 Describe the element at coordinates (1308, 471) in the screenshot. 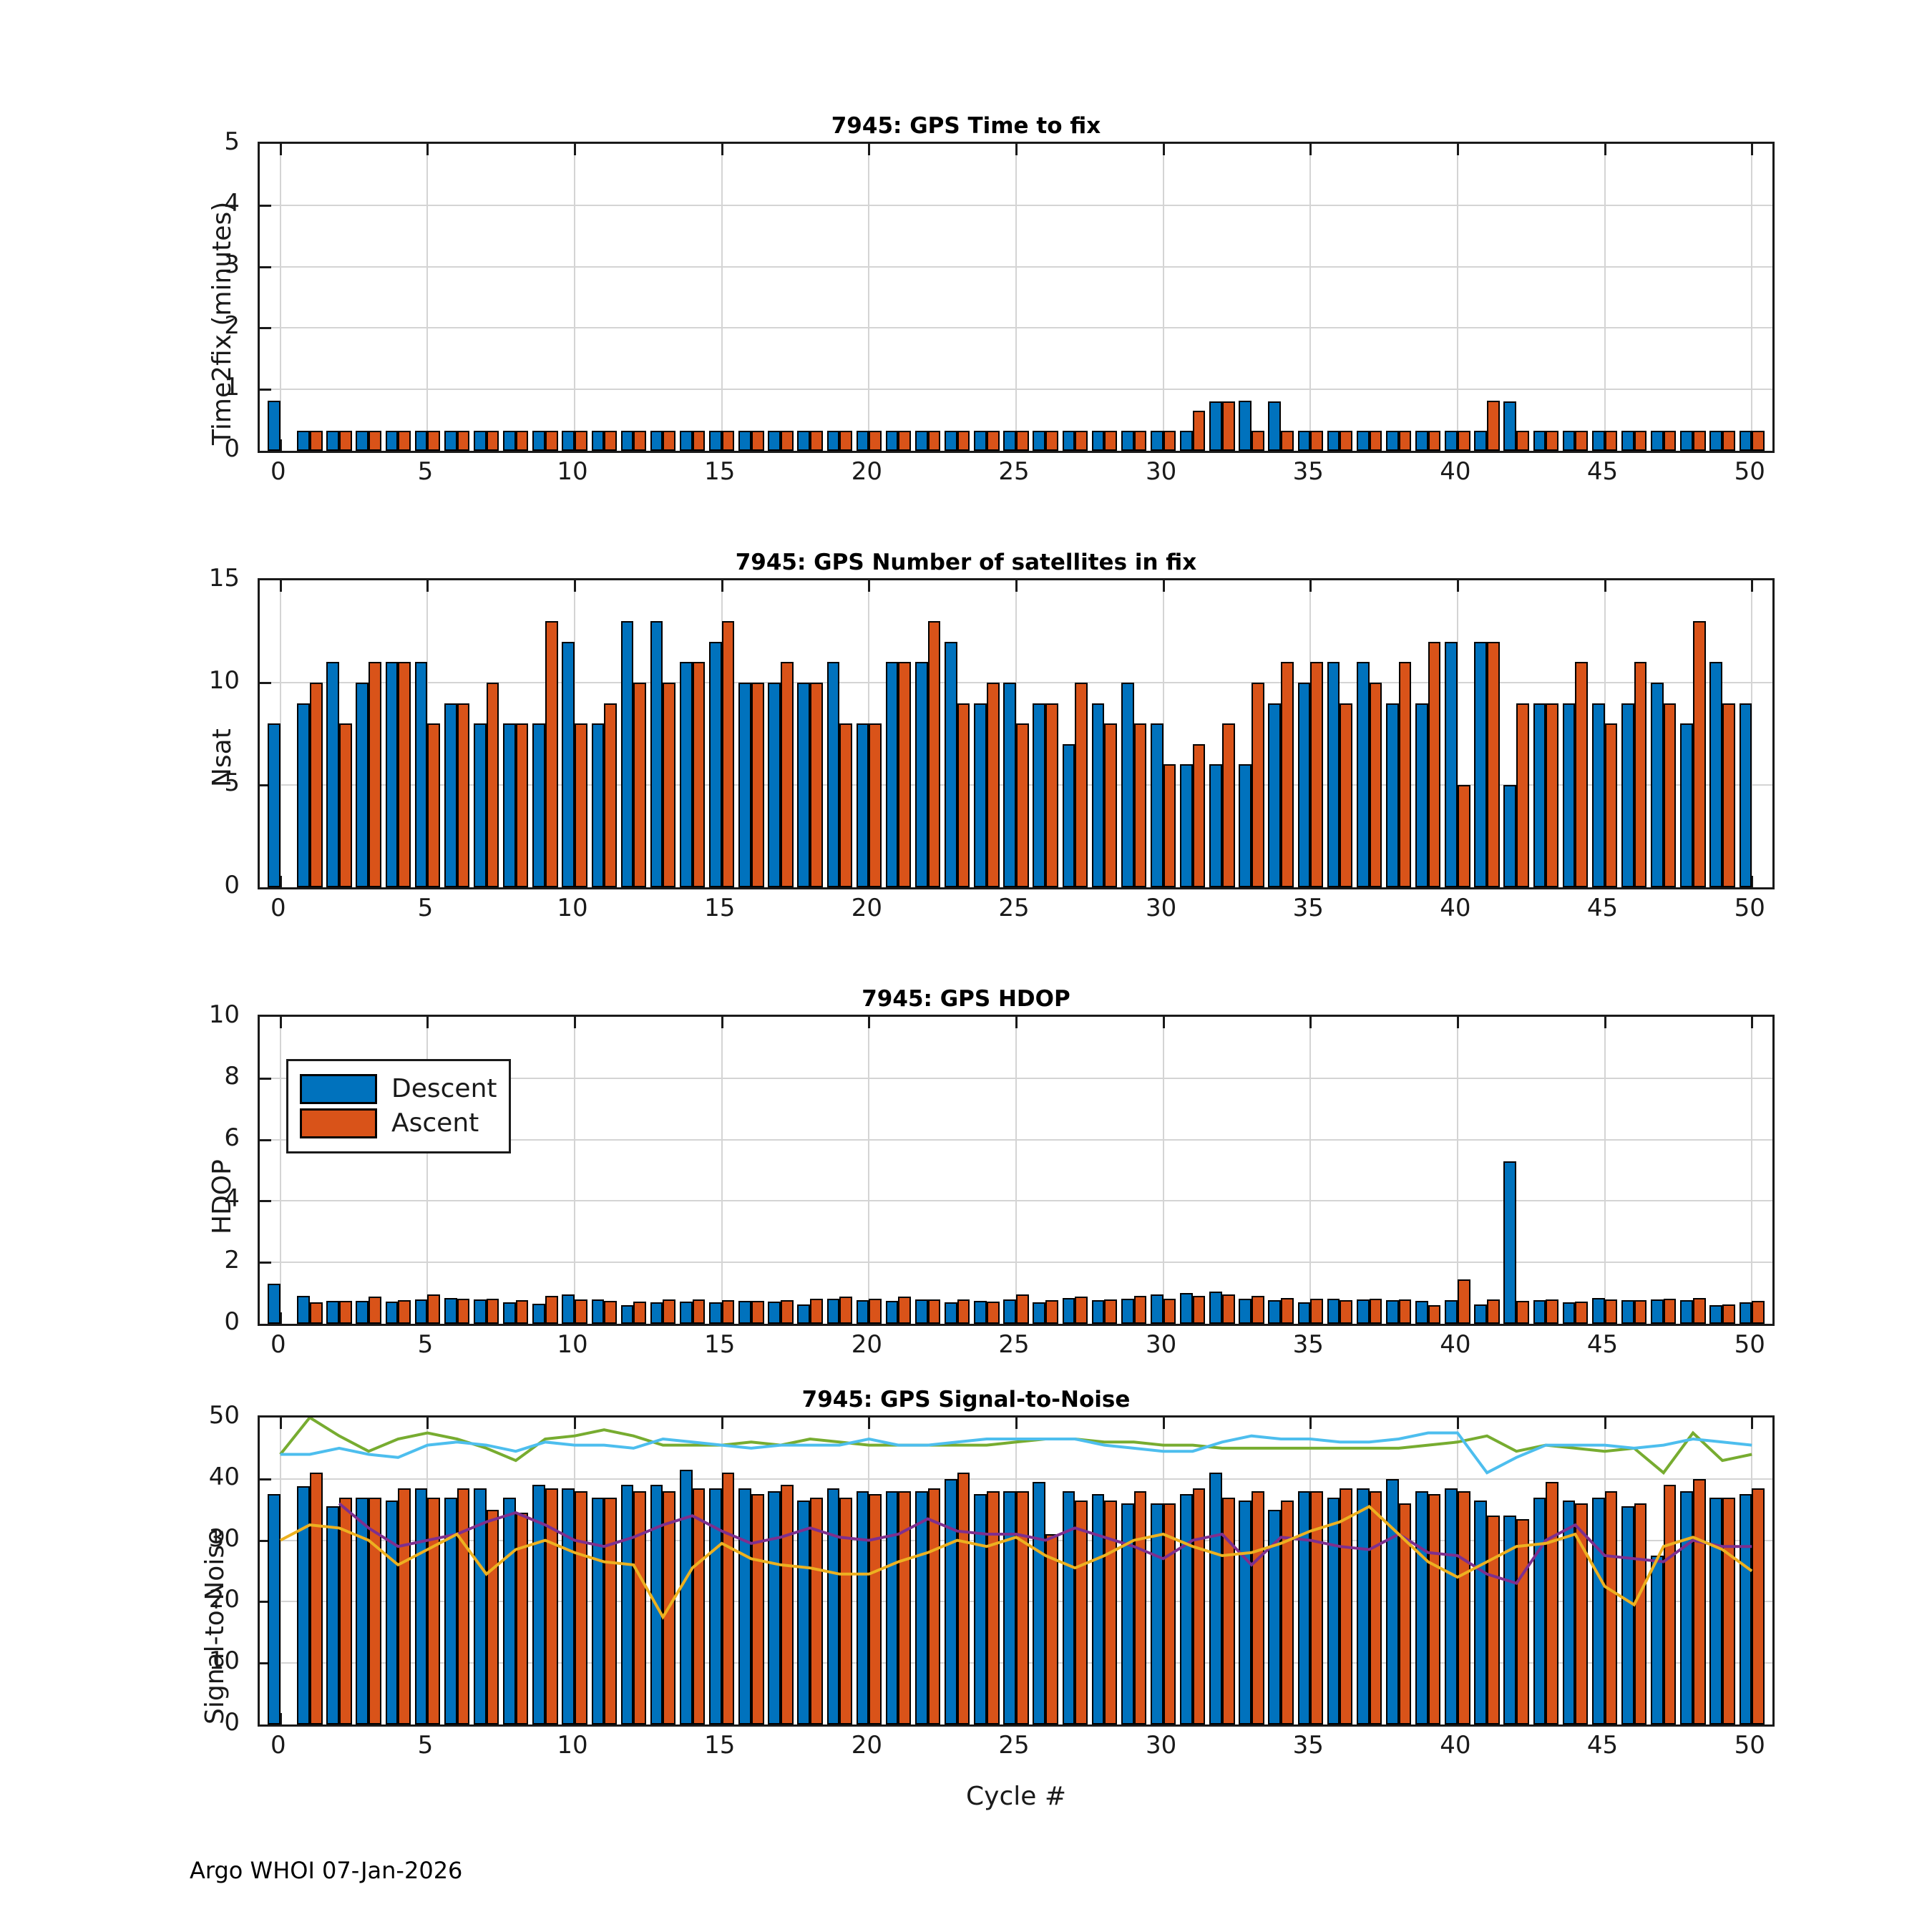

I see `x-axis-tick-label: 35` at that location.